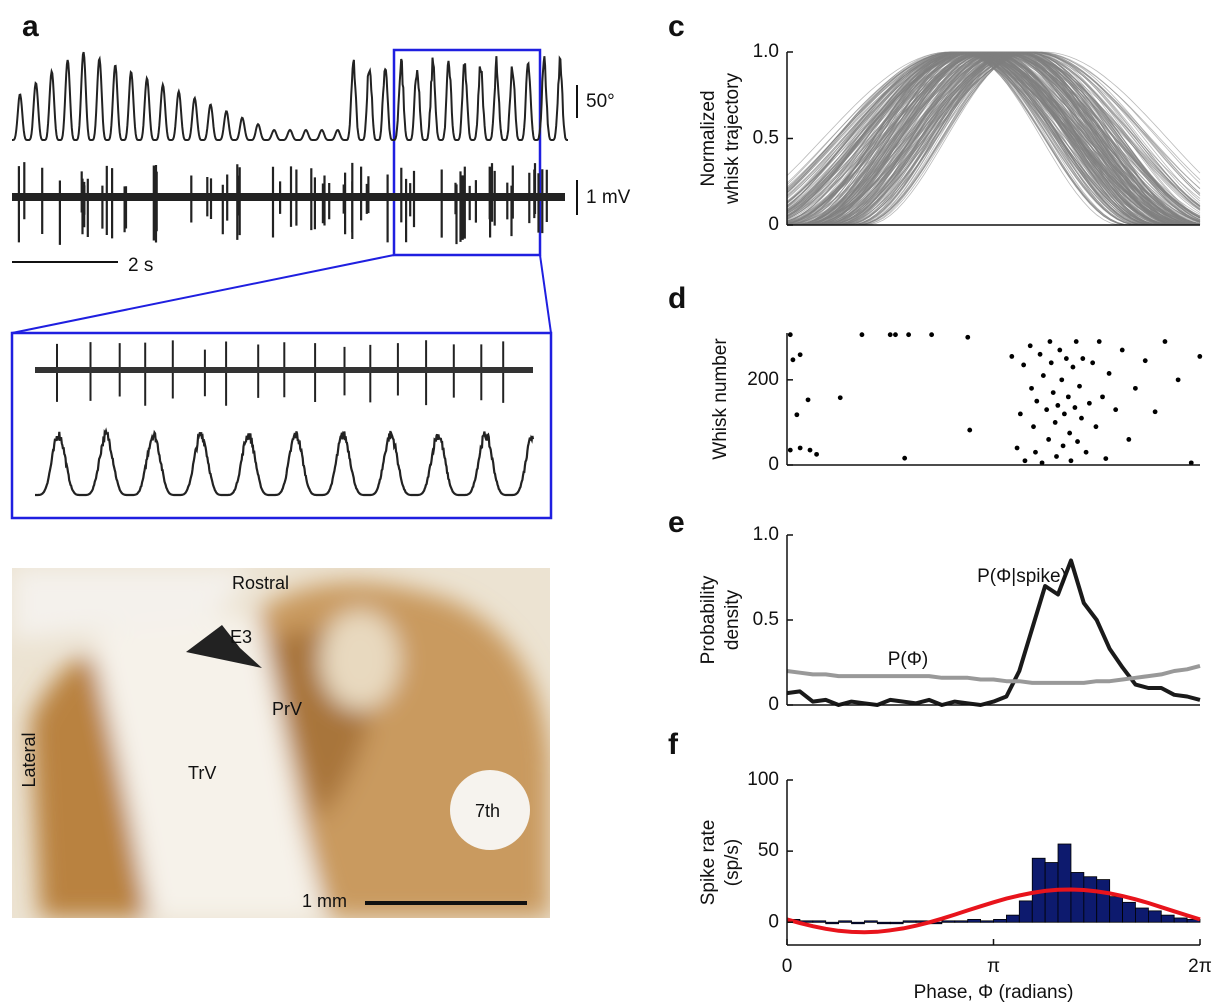 The image size is (1222, 1006). Describe the element at coordinates (763, 379) in the screenshot. I see `y-tick-label: 200` at that location.